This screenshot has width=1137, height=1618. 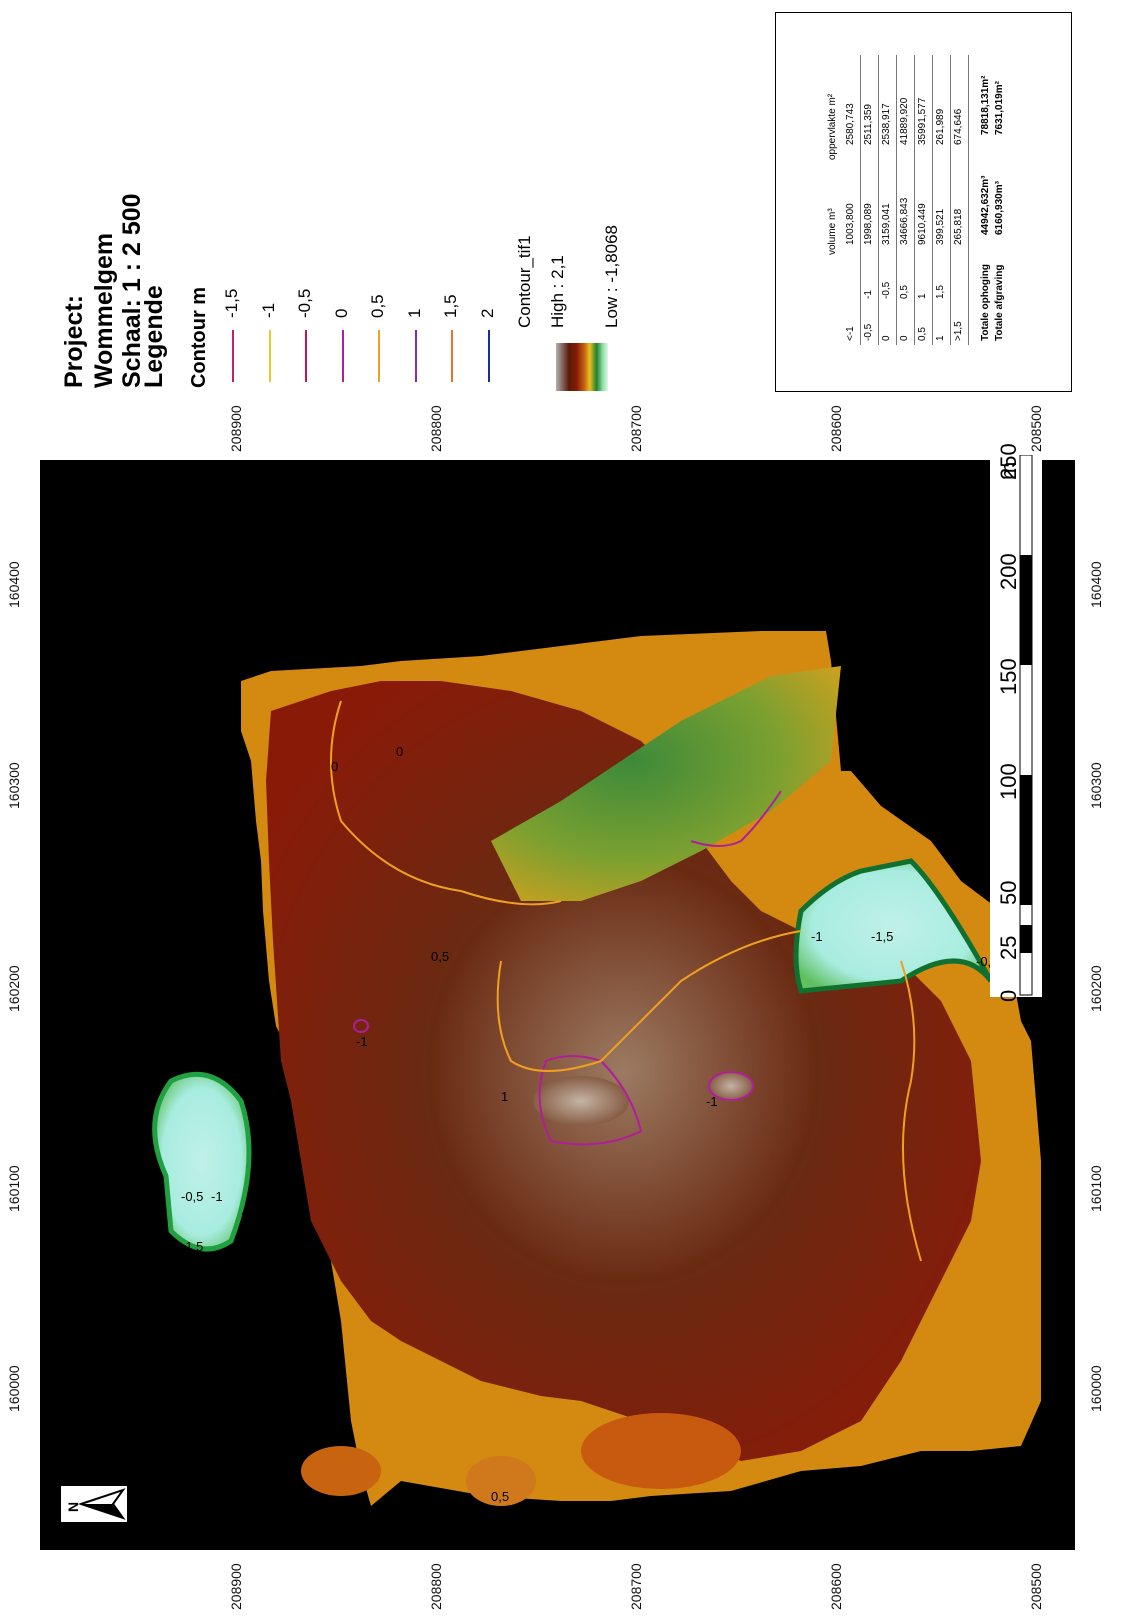 What do you see at coordinates (922, 334) in the screenshot?
I see `row-from: 0,5` at bounding box center [922, 334].